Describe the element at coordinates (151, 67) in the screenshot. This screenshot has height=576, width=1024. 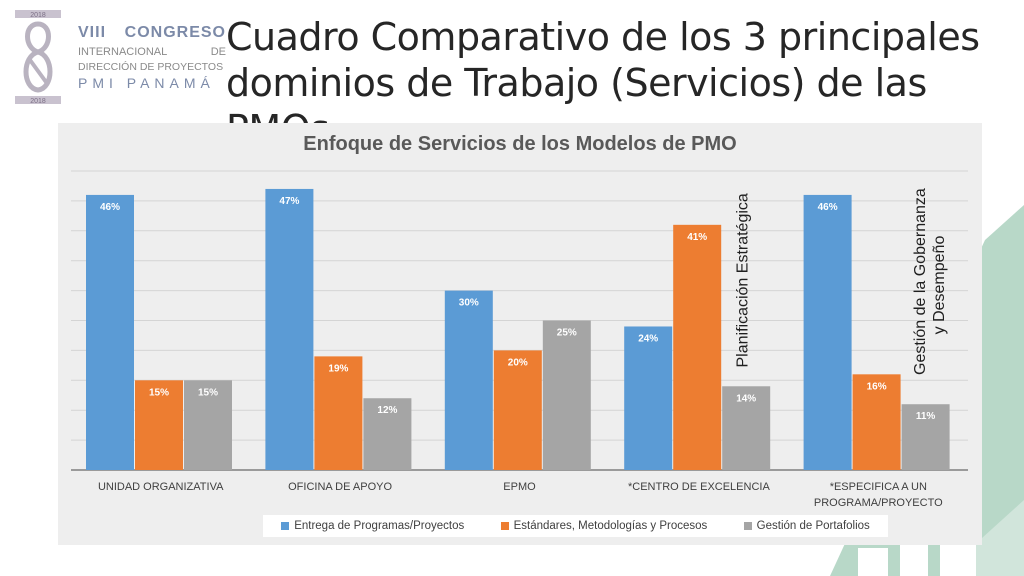
I see `logo-direccion: DIRECCIÓN DE PROYECTOS` at that location.